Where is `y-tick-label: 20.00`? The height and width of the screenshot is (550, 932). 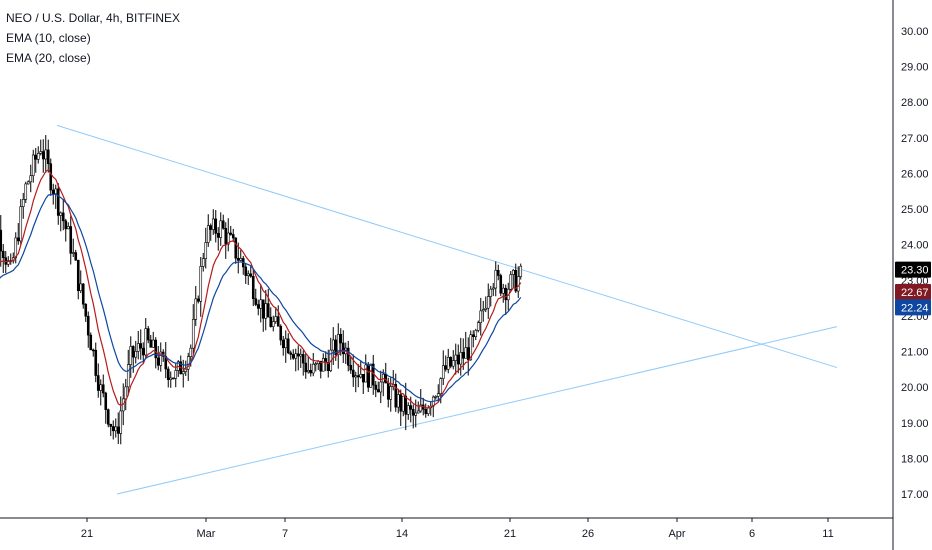
y-tick-label: 20.00 is located at coordinates (915, 388).